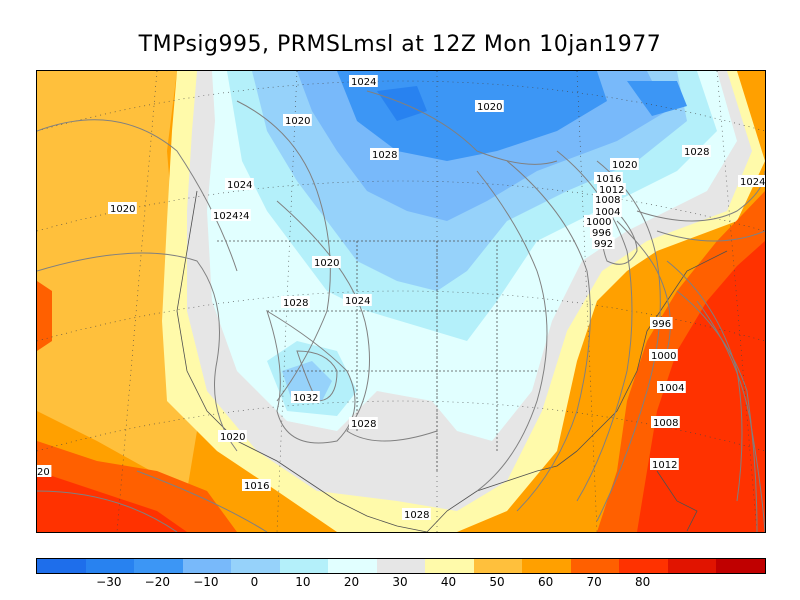 The height and width of the screenshot is (600, 800). Describe the element at coordinates (117, 281) in the screenshot. I see `temp-band-40-west` at that location.